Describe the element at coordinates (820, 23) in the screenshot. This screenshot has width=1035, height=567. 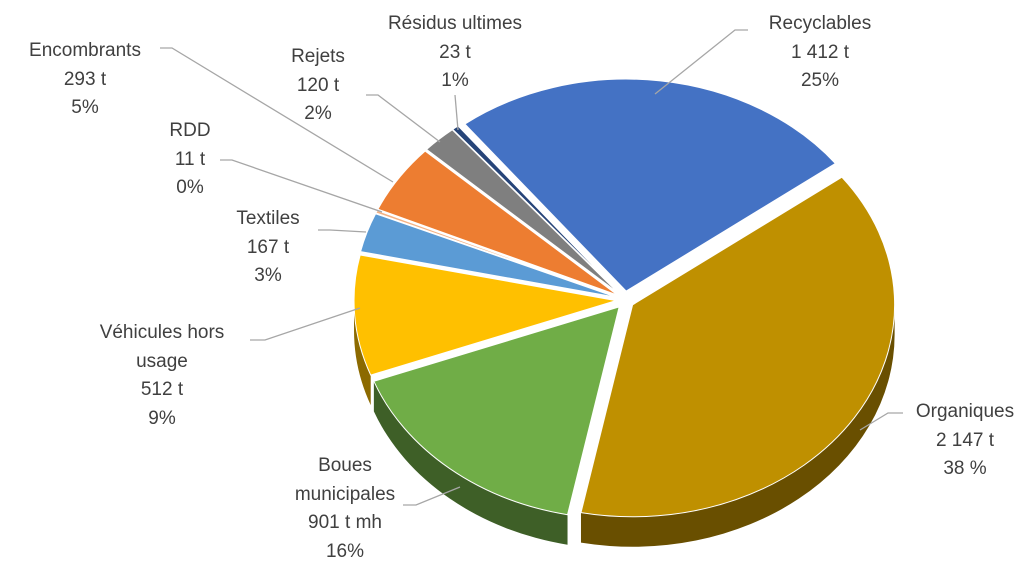
I see `category-label: Recyclables` at that location.